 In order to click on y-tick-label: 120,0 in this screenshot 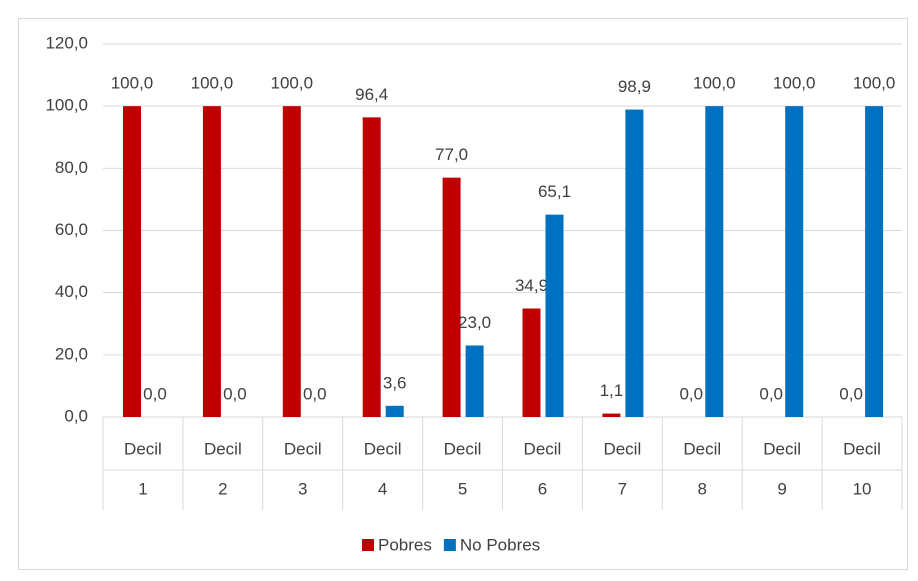, I will do `click(66, 42)`.